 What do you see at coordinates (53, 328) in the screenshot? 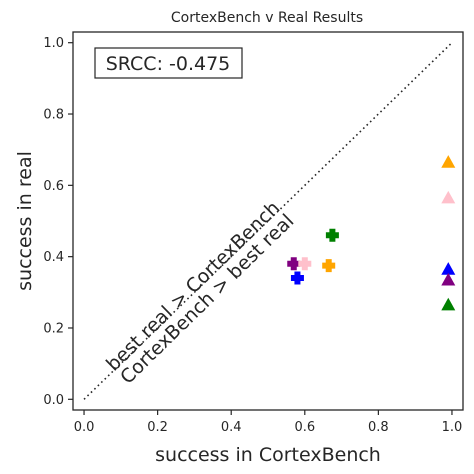
I see `y-tick-label: 0.2` at bounding box center [53, 328].